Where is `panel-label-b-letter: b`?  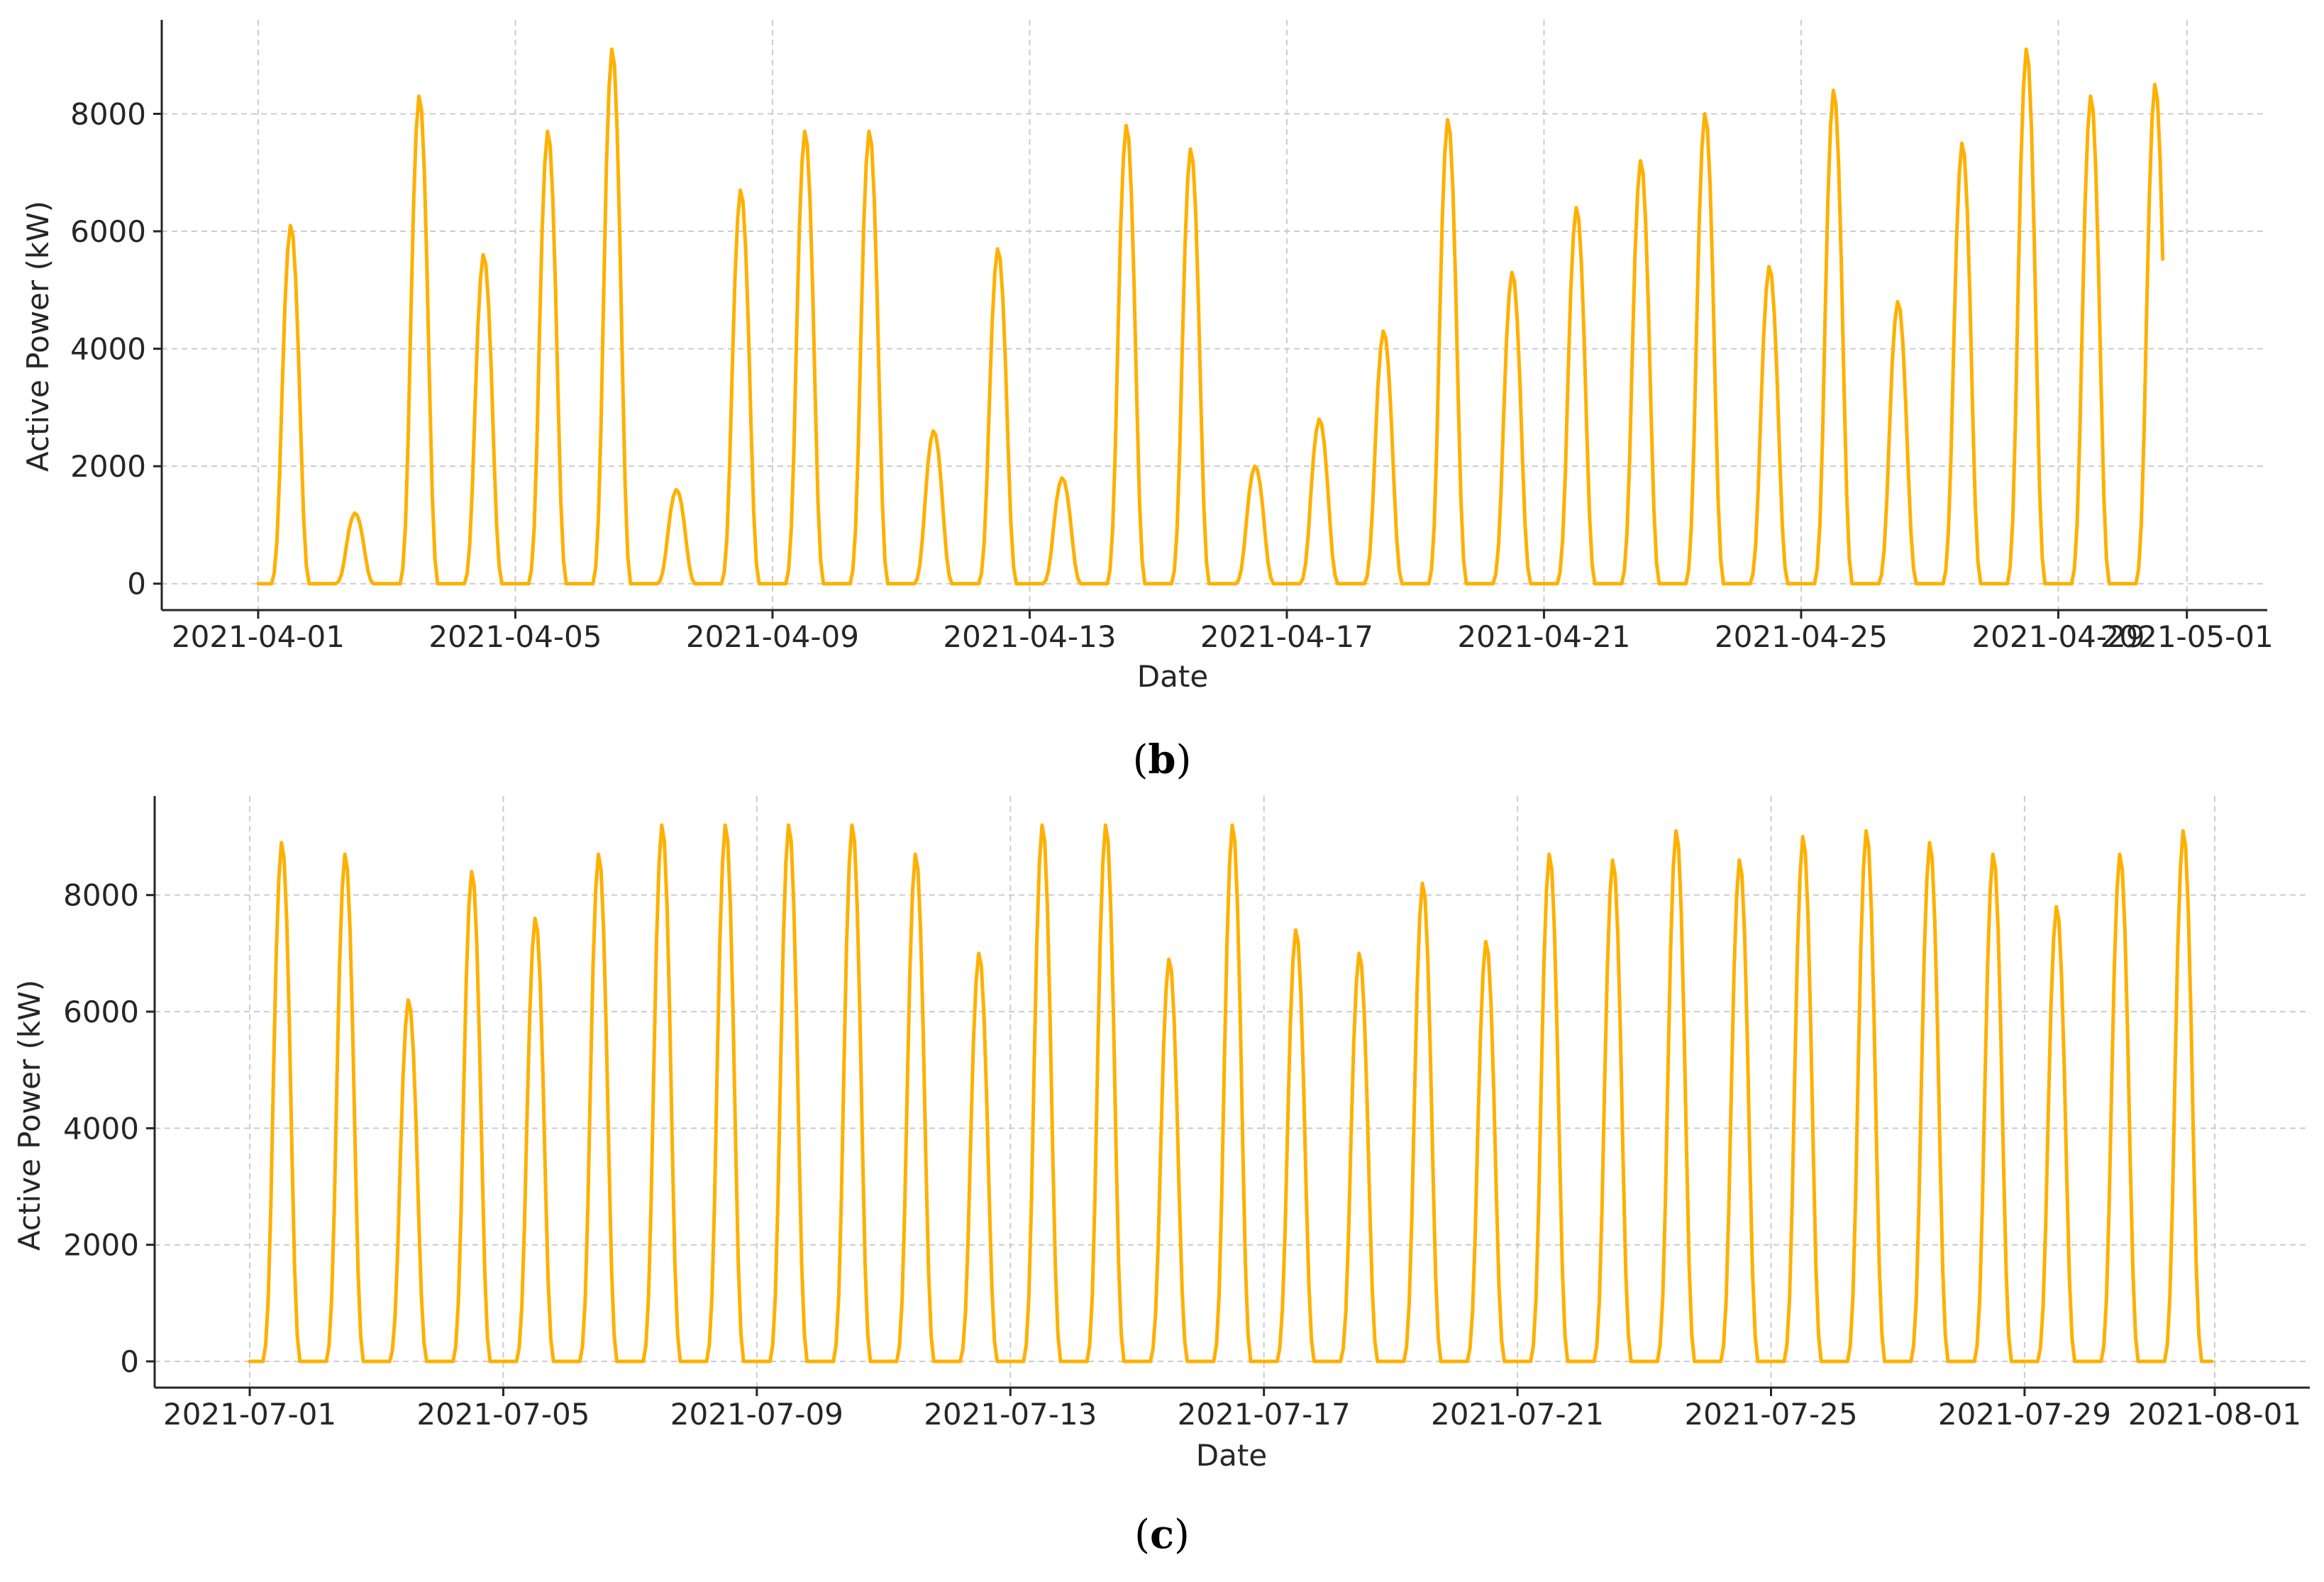
panel-label-b-letter: b is located at coordinates (1161, 759).